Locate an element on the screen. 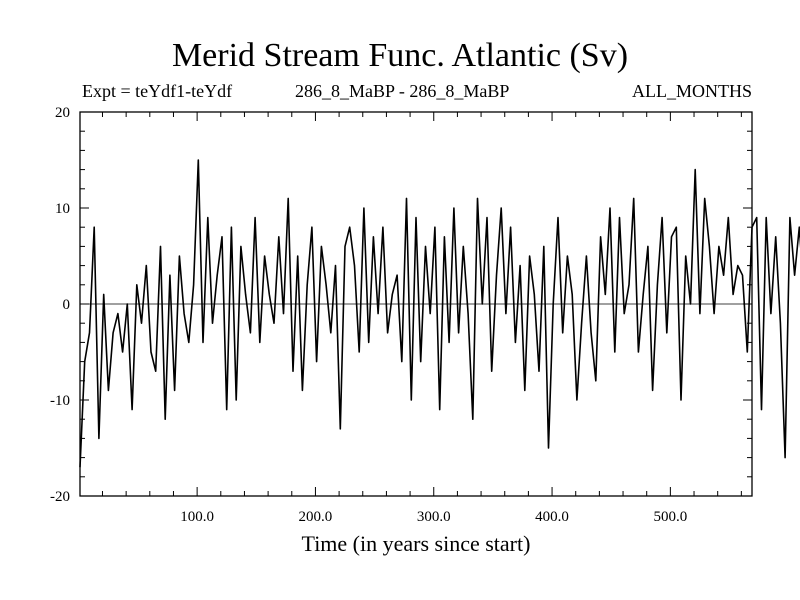 This screenshot has width=800, height=600. x-tick-label: 300.0 is located at coordinates (434, 517).